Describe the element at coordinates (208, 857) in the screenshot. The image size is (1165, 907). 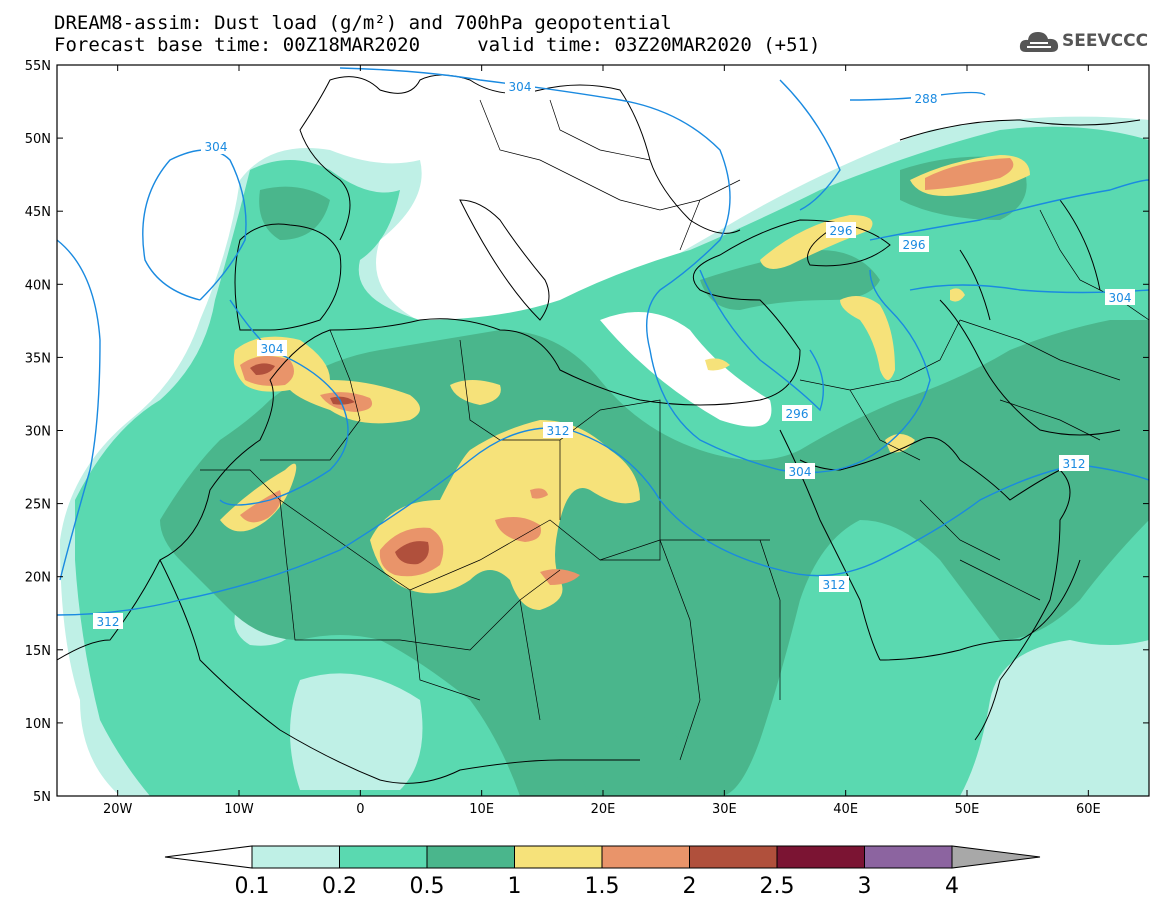
I see `colorbar-lower-extension` at that location.